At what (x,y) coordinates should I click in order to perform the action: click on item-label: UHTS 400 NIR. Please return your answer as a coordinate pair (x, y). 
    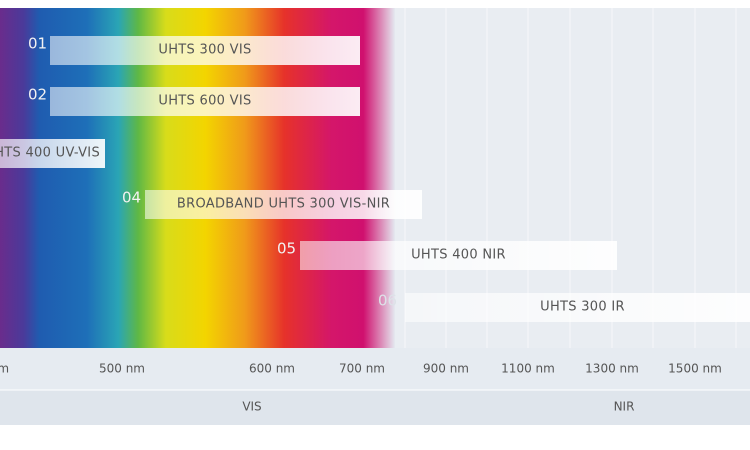
    Looking at the image, I should click on (458, 255).